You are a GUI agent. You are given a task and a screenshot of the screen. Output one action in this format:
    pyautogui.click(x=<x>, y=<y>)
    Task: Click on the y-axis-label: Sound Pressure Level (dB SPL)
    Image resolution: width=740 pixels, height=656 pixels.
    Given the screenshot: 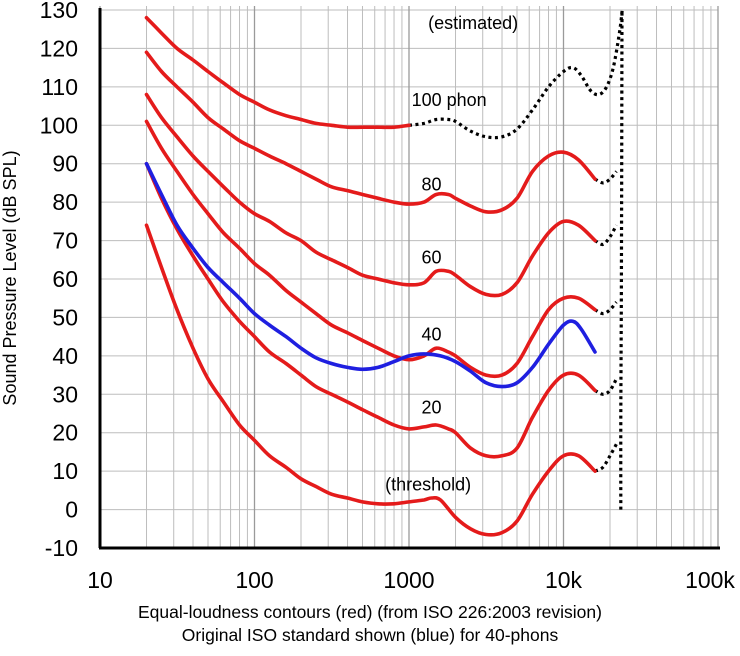 What is the action you would take?
    pyautogui.click(x=10, y=277)
    